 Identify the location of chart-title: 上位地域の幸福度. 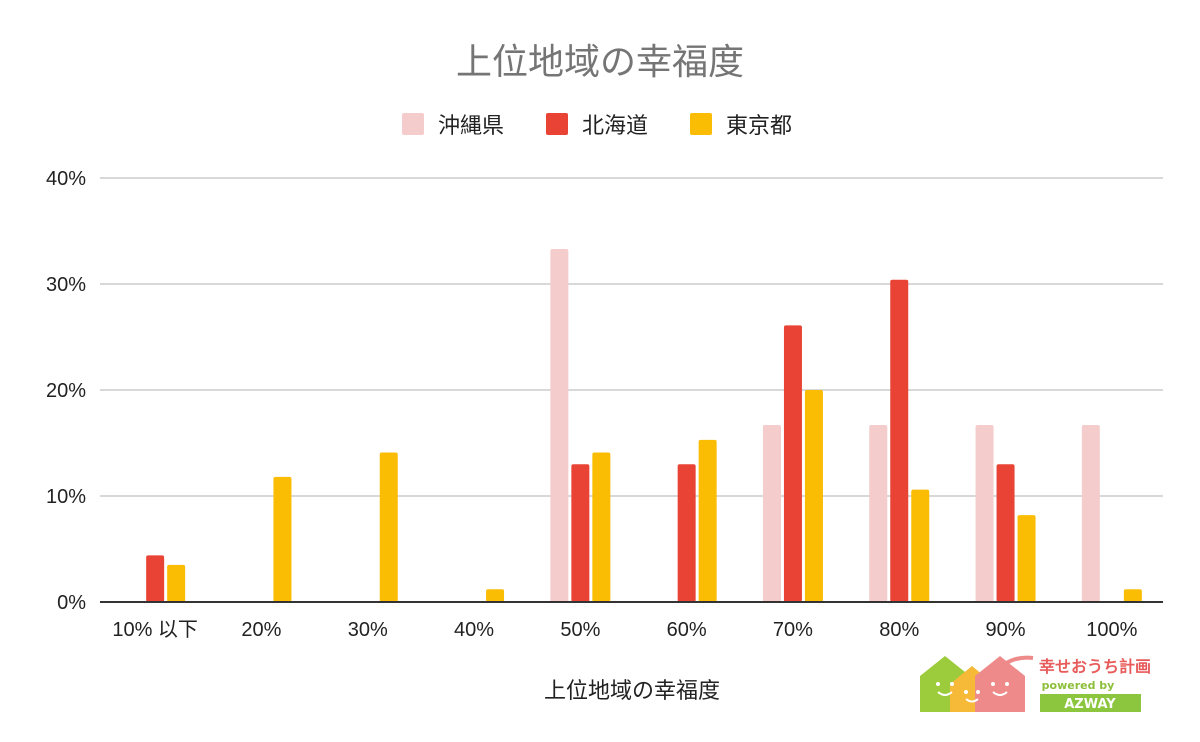
(600, 62).